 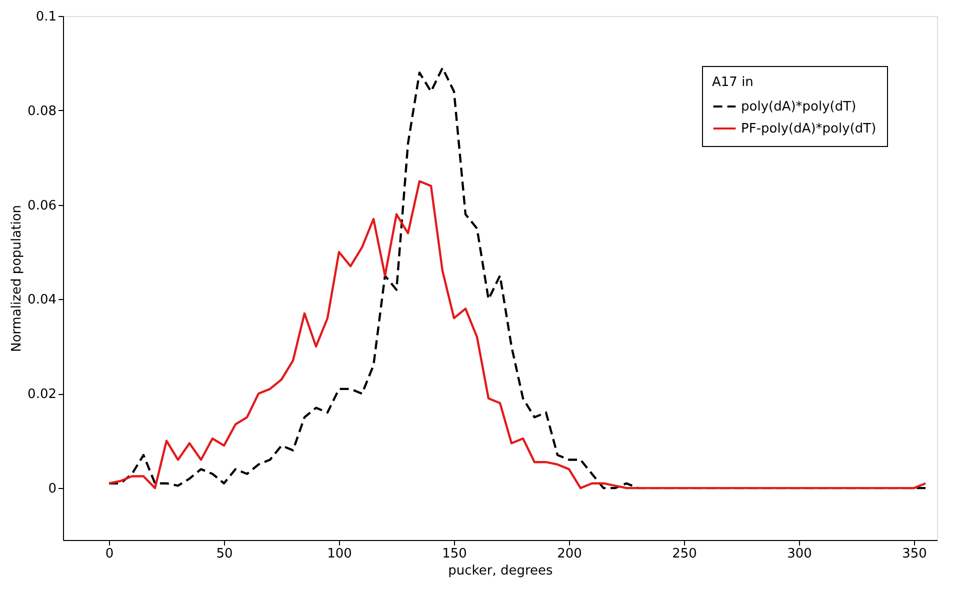 I want to click on x-tick-label: 150, so click(x=454, y=554).